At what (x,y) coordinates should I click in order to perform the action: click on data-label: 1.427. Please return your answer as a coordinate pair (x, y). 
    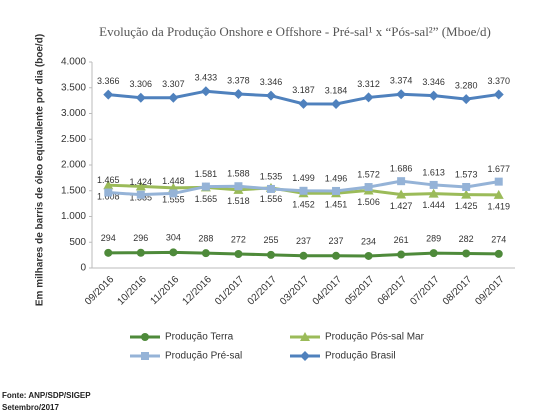
    Looking at the image, I should click on (401, 206).